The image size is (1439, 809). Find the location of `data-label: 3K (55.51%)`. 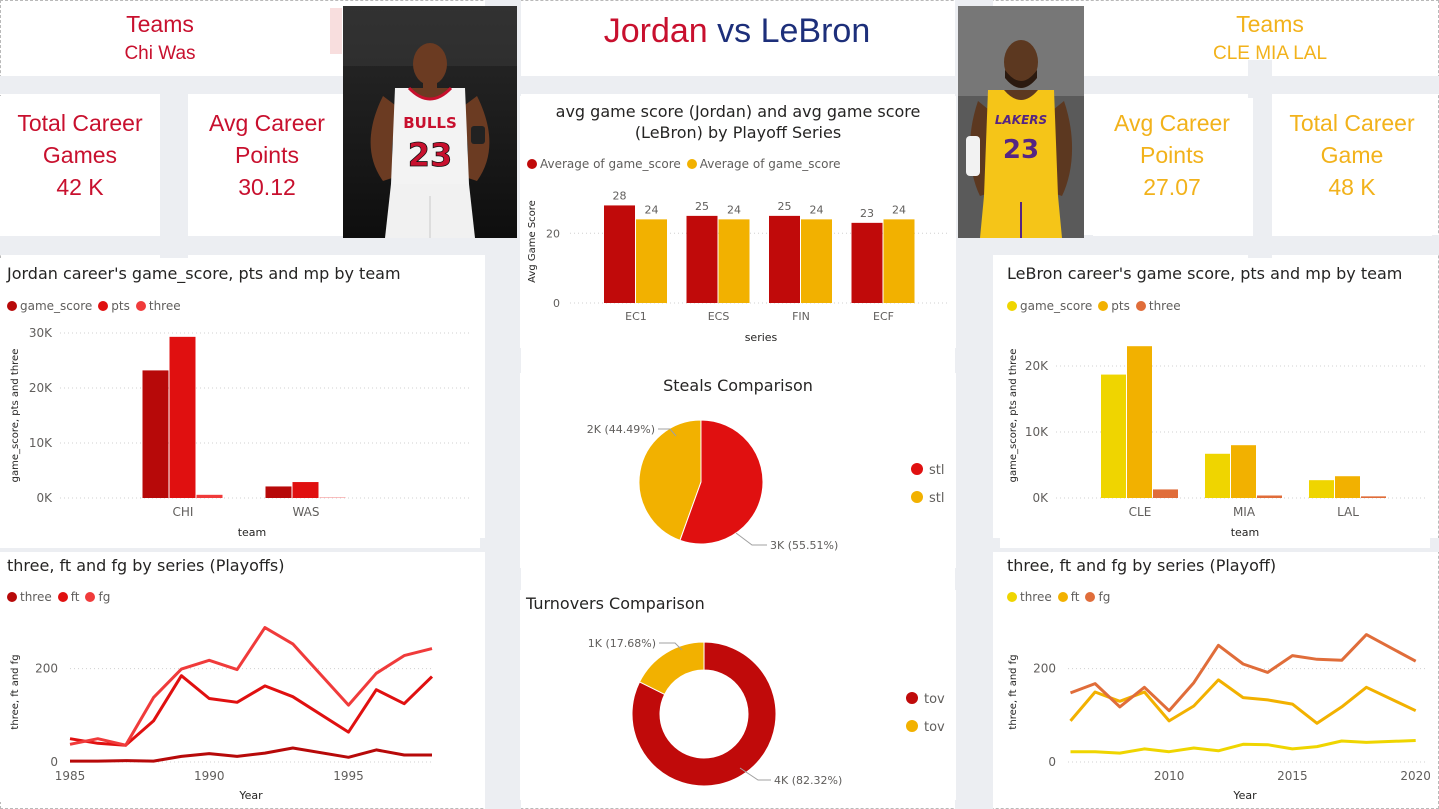

data-label: 3K (55.51%) is located at coordinates (804, 545).